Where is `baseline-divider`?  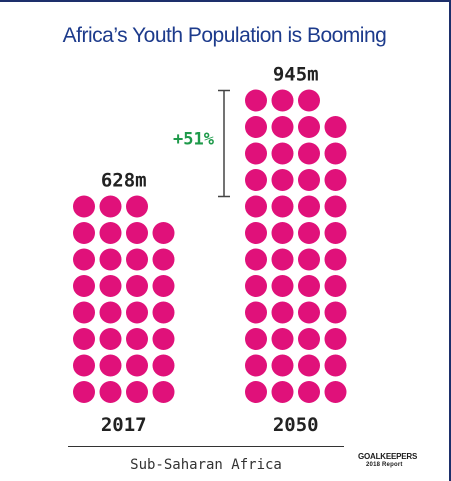 baseline-divider is located at coordinates (206, 446).